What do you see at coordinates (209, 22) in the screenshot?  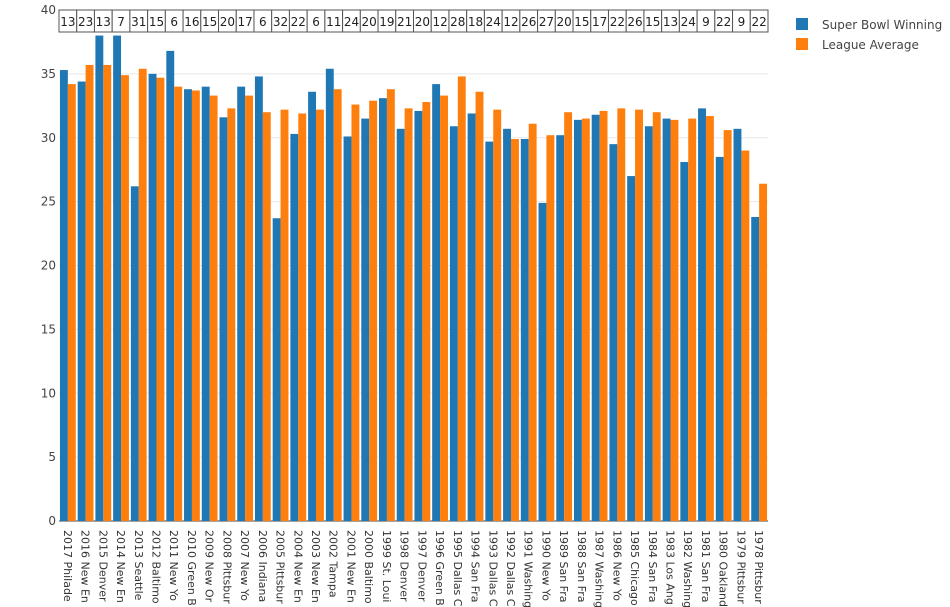 I see `rank-label: 15` at bounding box center [209, 22].